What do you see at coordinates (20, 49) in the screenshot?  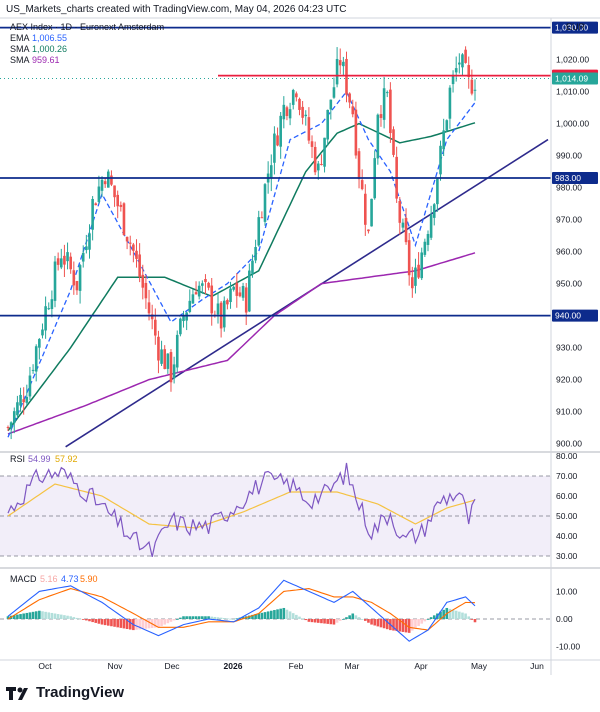 I see `sma-legend-label: SMA` at bounding box center [20, 49].